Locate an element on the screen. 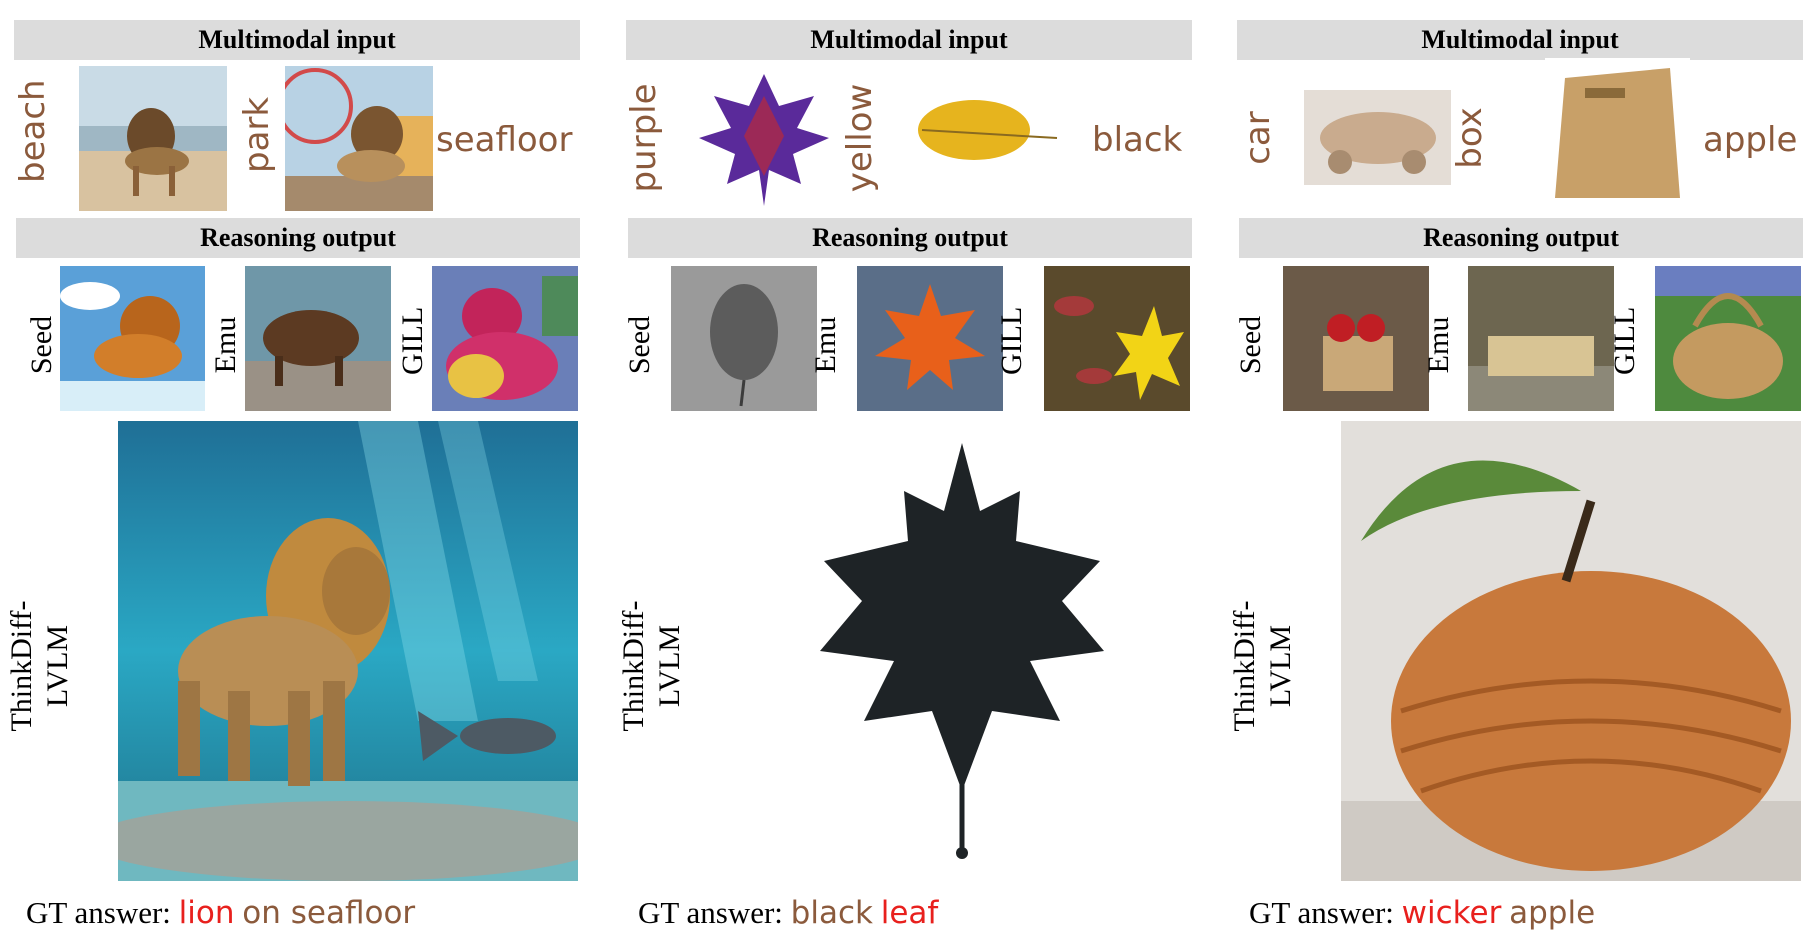 This screenshot has height=948, width=1813. gt-answer: GT answer: wicker apple is located at coordinates (1422, 913).